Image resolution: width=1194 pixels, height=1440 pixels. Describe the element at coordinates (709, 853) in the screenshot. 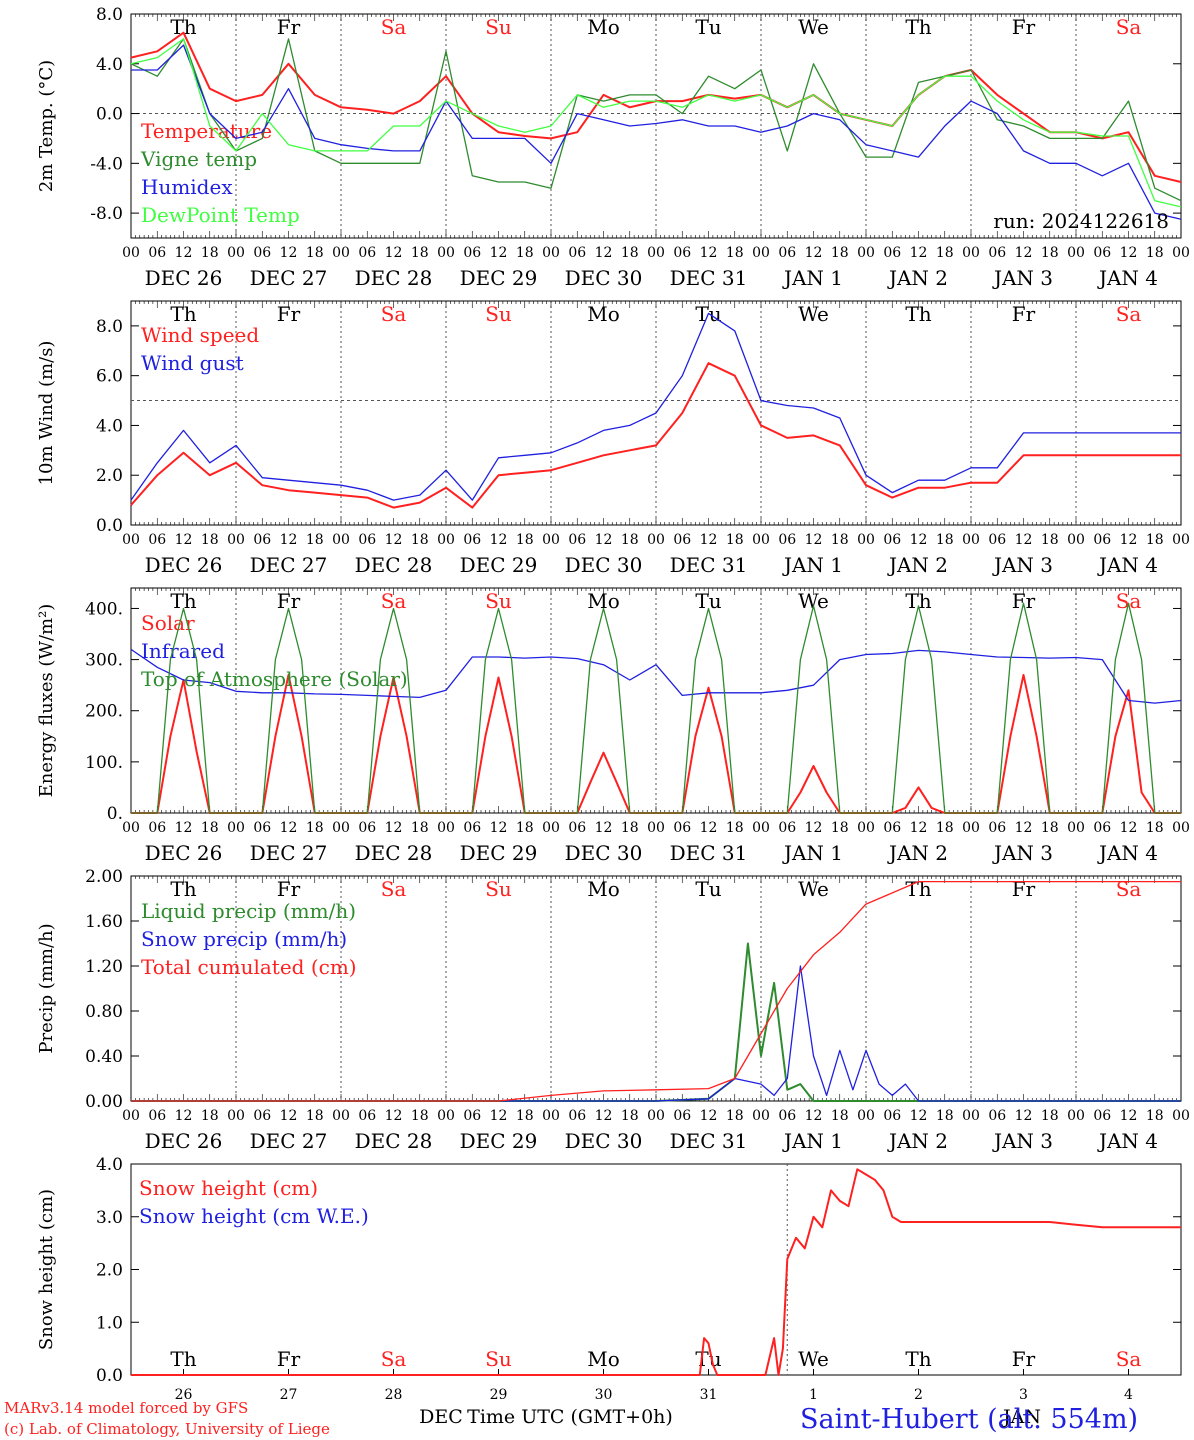

I see `x-date-label: DEC 31` at that location.